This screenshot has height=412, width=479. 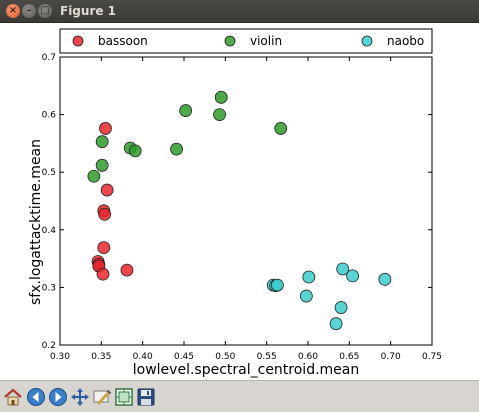 What do you see at coordinates (49, 231) in the screenshot?
I see `y-tick-label: 0.4` at bounding box center [49, 231].